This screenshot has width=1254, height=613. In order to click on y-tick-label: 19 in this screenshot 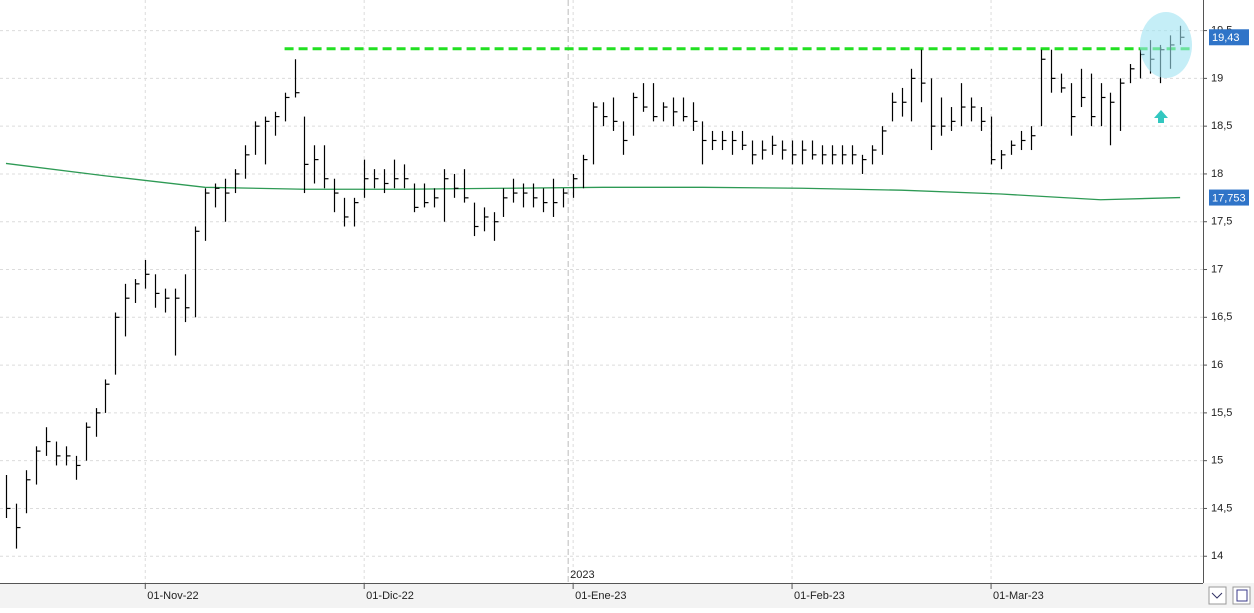, I will do `click(1217, 78)`.